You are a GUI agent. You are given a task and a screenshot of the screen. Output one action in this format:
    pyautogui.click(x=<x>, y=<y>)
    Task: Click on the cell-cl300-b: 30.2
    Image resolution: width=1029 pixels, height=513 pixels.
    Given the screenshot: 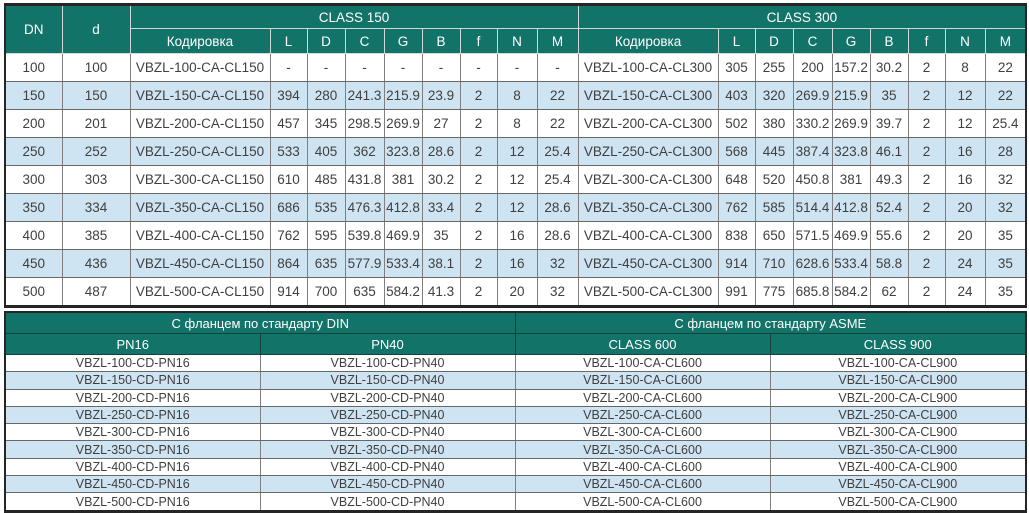 What is the action you would take?
    pyautogui.click(x=889, y=67)
    